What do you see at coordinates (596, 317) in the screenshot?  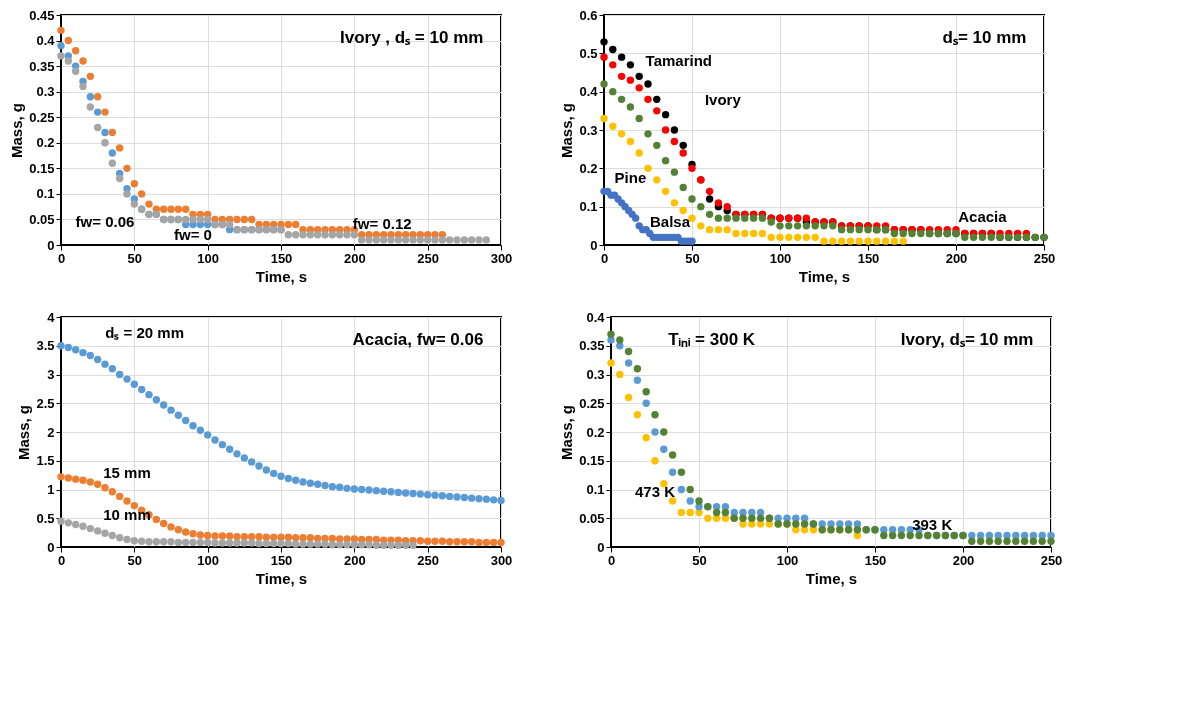 I see `y-tick-label: 0.4` at bounding box center [596, 317].